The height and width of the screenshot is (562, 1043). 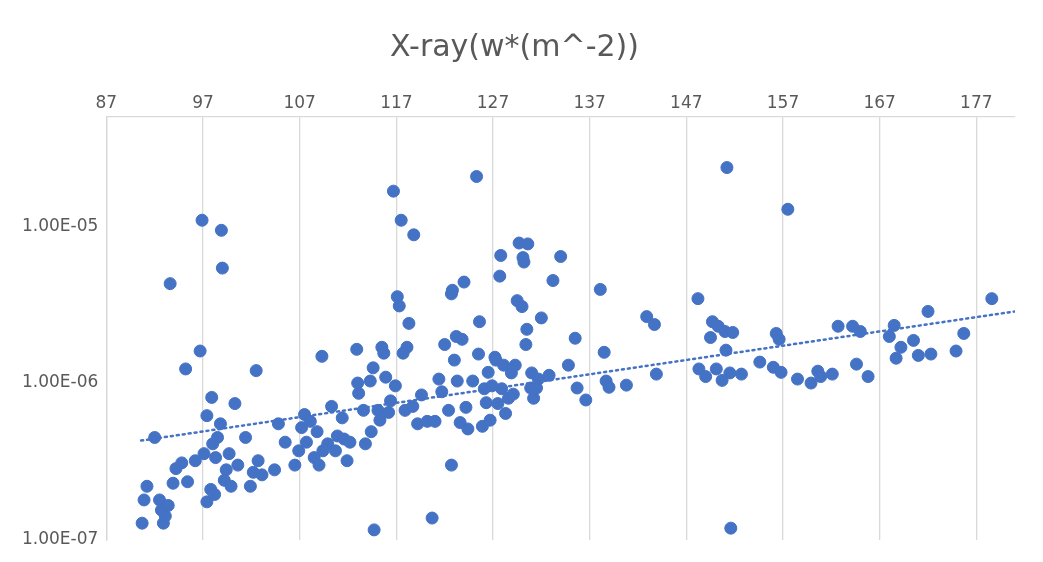 What do you see at coordinates (976, 101) in the screenshot?
I see `x-tick-label: 177` at bounding box center [976, 101].